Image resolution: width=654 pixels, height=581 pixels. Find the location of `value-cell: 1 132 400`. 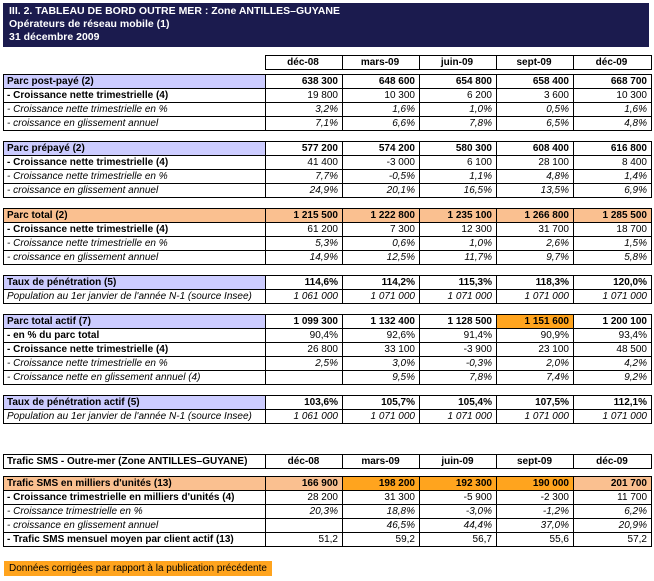

value-cell: 1 132 400 is located at coordinates (381, 321).